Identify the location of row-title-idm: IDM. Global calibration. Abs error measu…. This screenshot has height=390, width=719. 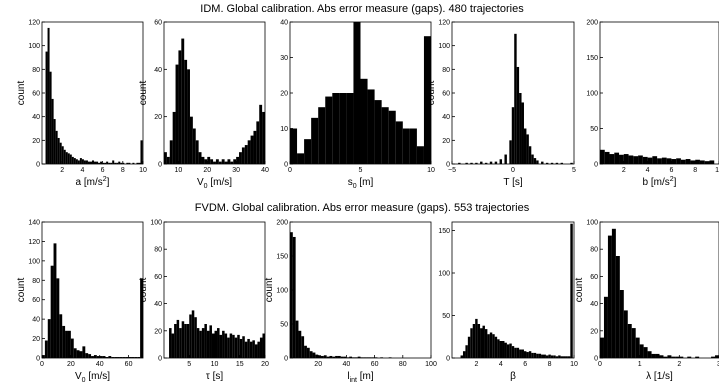
(362, 9).